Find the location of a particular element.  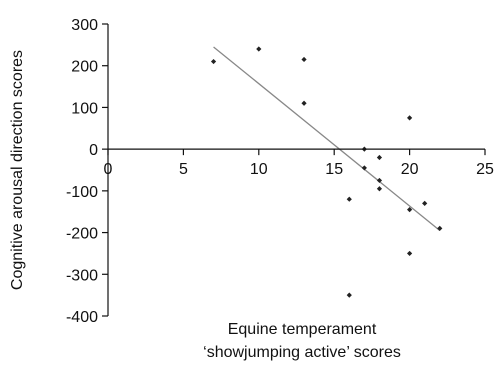

y-tick-label: 300 is located at coordinates (84, 25).